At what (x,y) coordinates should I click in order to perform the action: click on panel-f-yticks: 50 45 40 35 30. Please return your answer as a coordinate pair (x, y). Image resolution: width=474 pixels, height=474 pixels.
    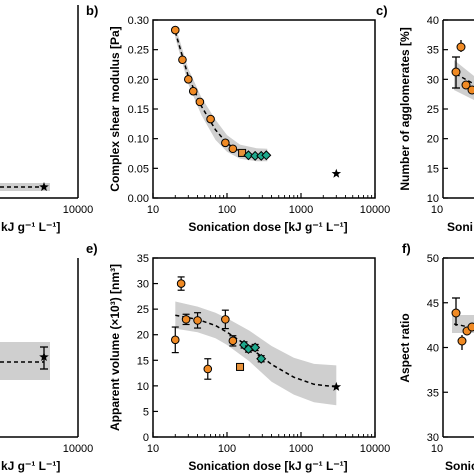
    Looking at the image, I should click on (437, 348).